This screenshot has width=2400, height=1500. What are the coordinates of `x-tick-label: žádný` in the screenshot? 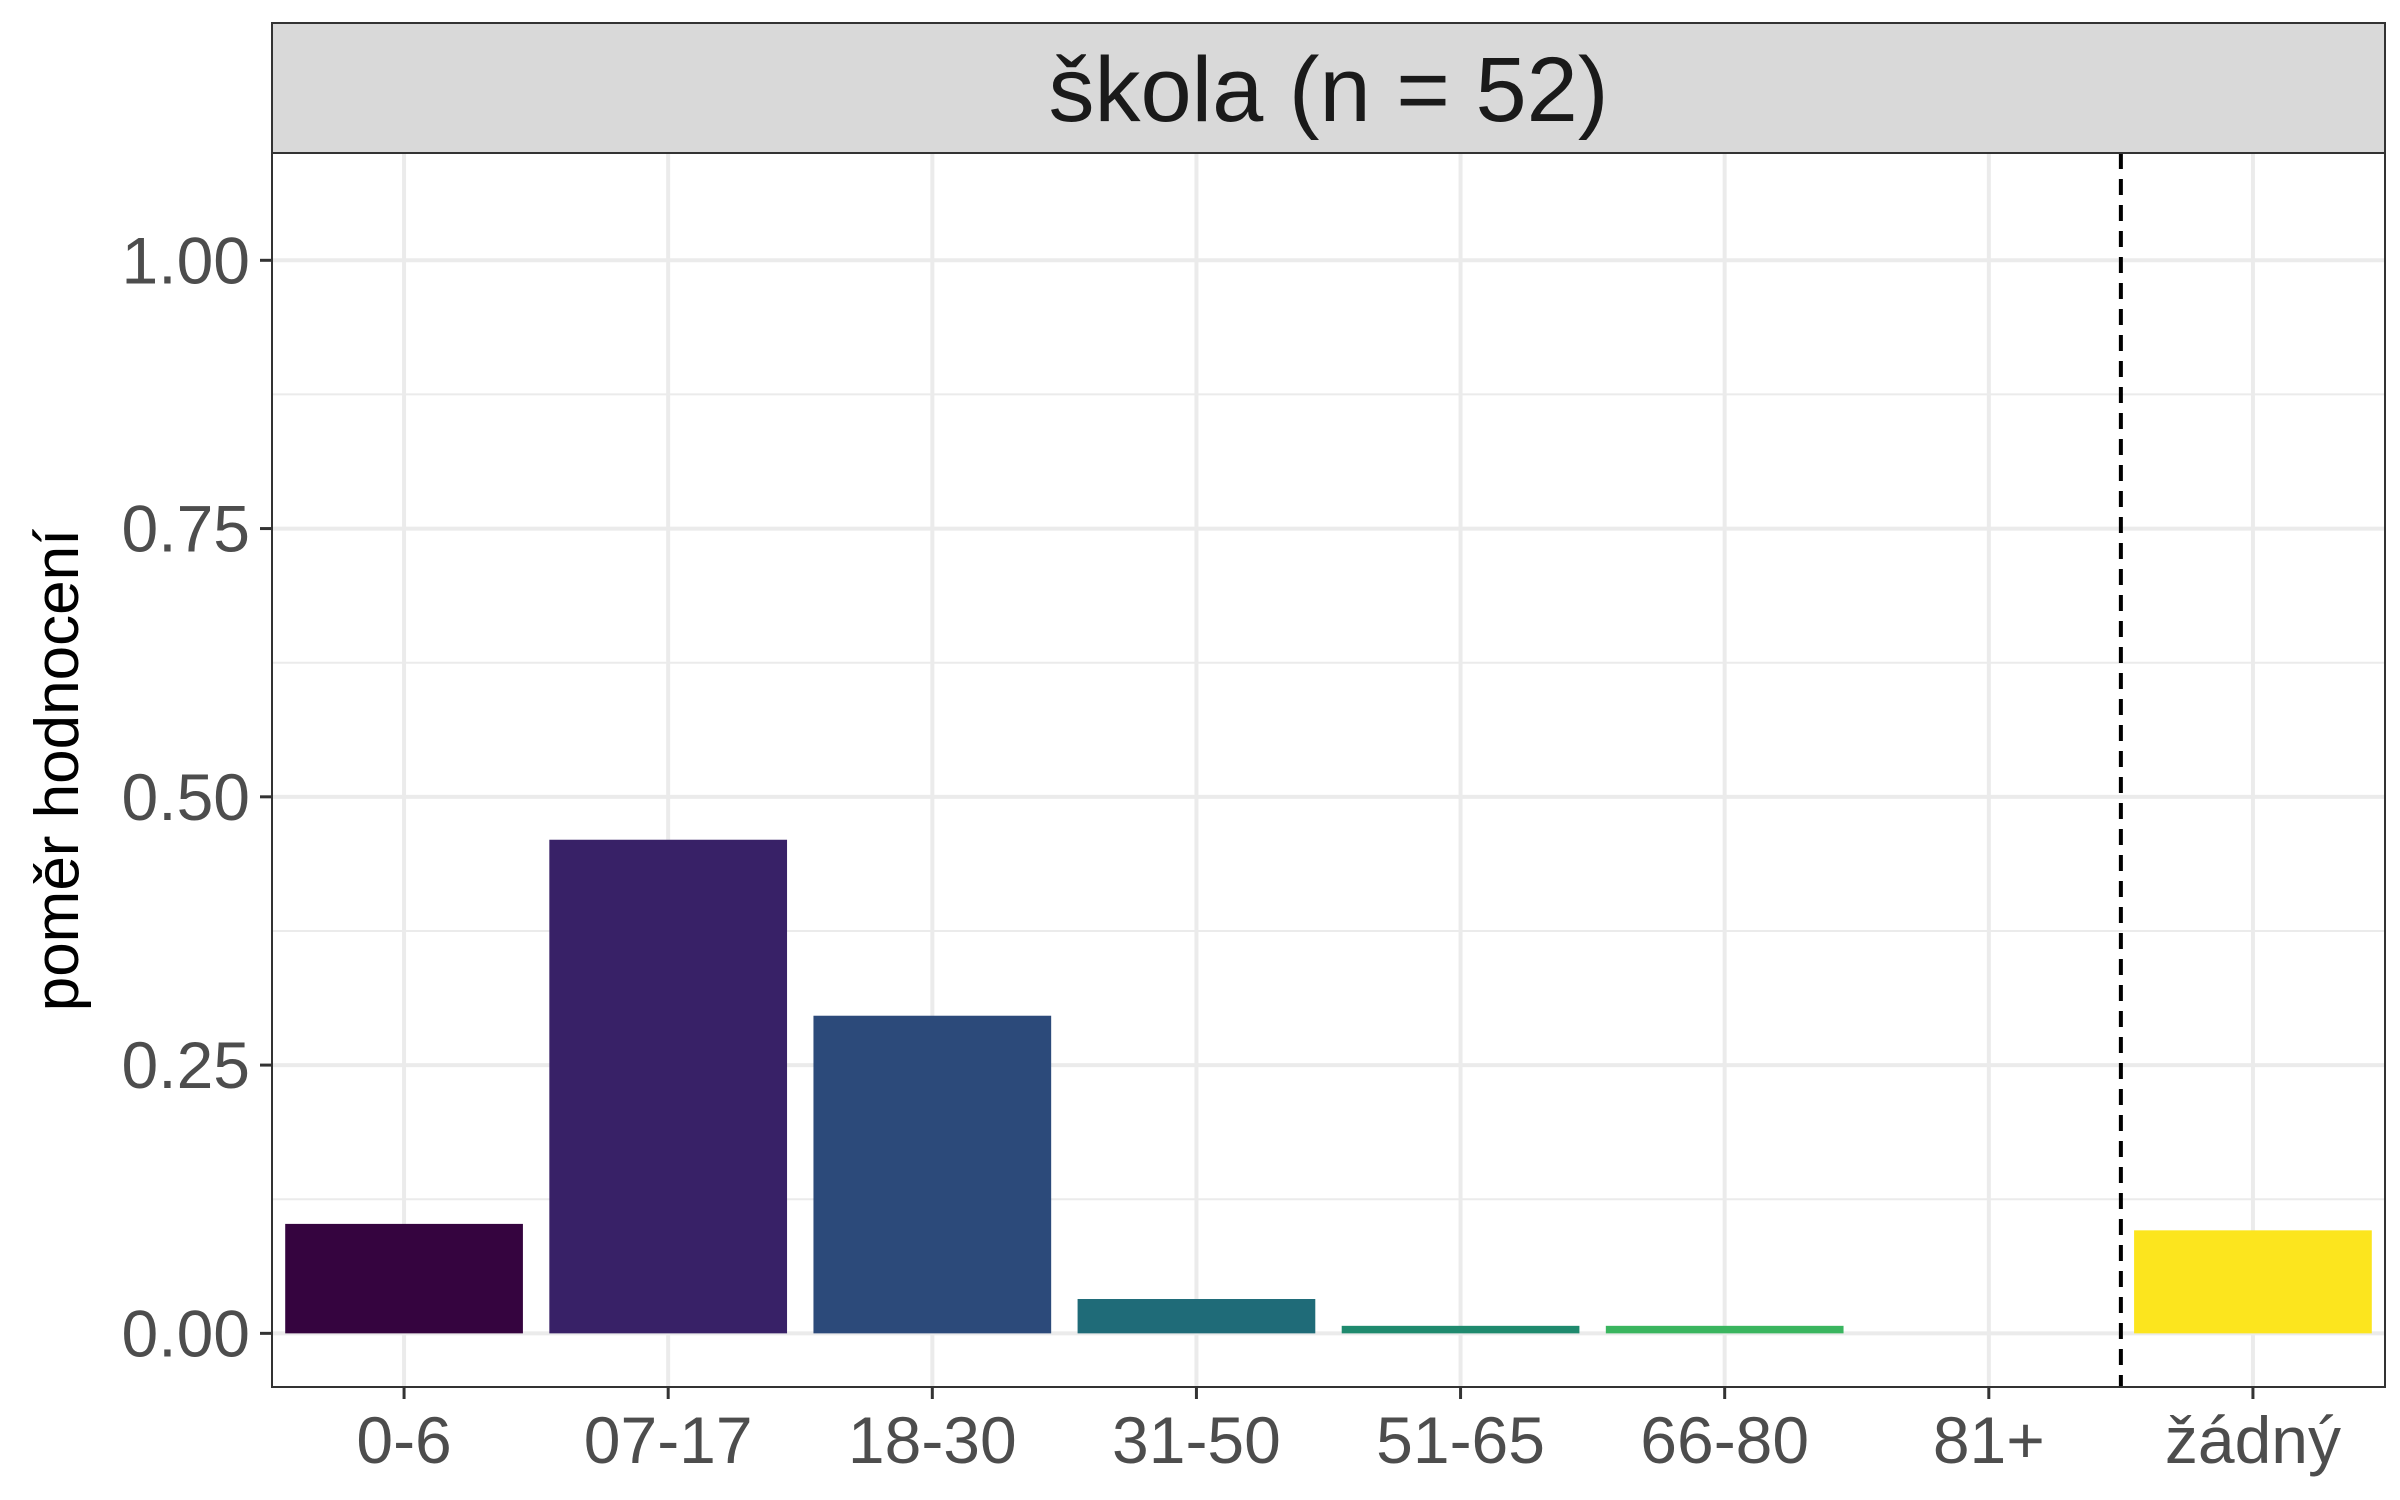 It's located at (2253, 1440).